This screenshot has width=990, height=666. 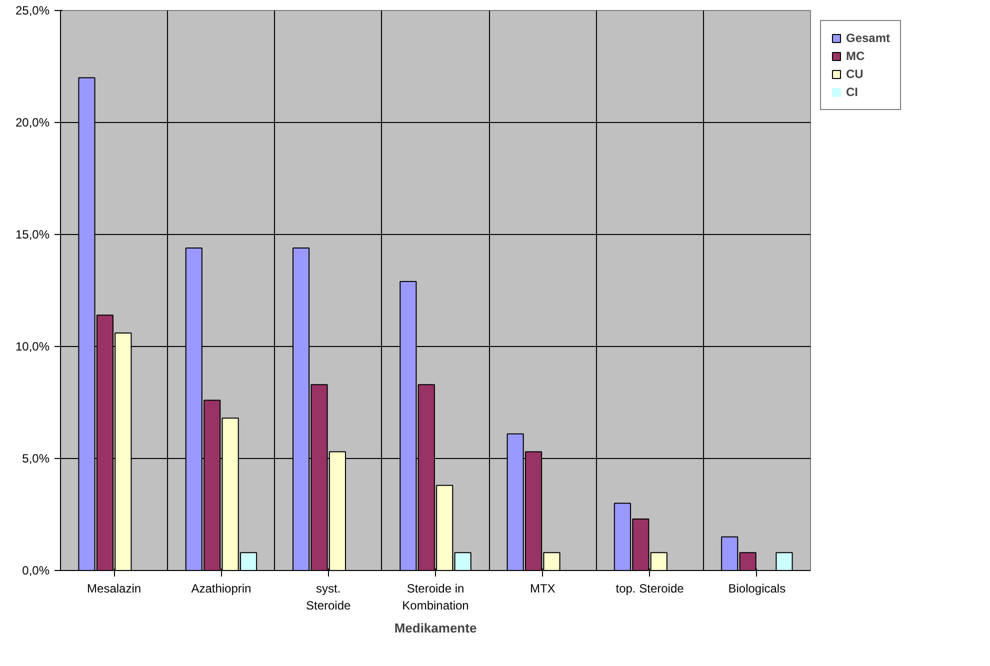 What do you see at coordinates (32, 347) in the screenshot?
I see `y-tick-label: 10,0%` at bounding box center [32, 347].